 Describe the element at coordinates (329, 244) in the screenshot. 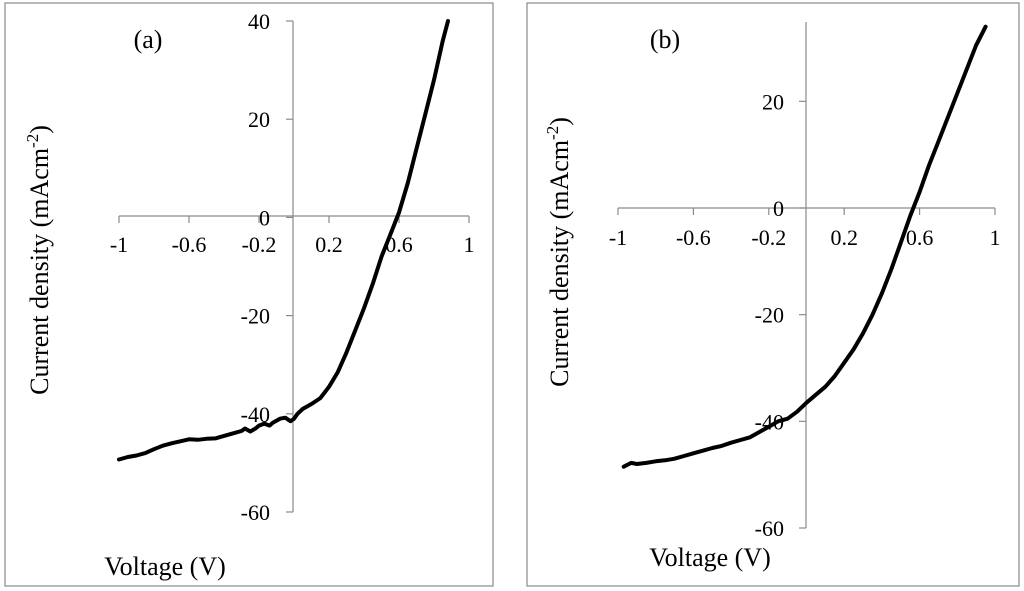

I see `panel-a-x-tick-label: 0.2` at that location.